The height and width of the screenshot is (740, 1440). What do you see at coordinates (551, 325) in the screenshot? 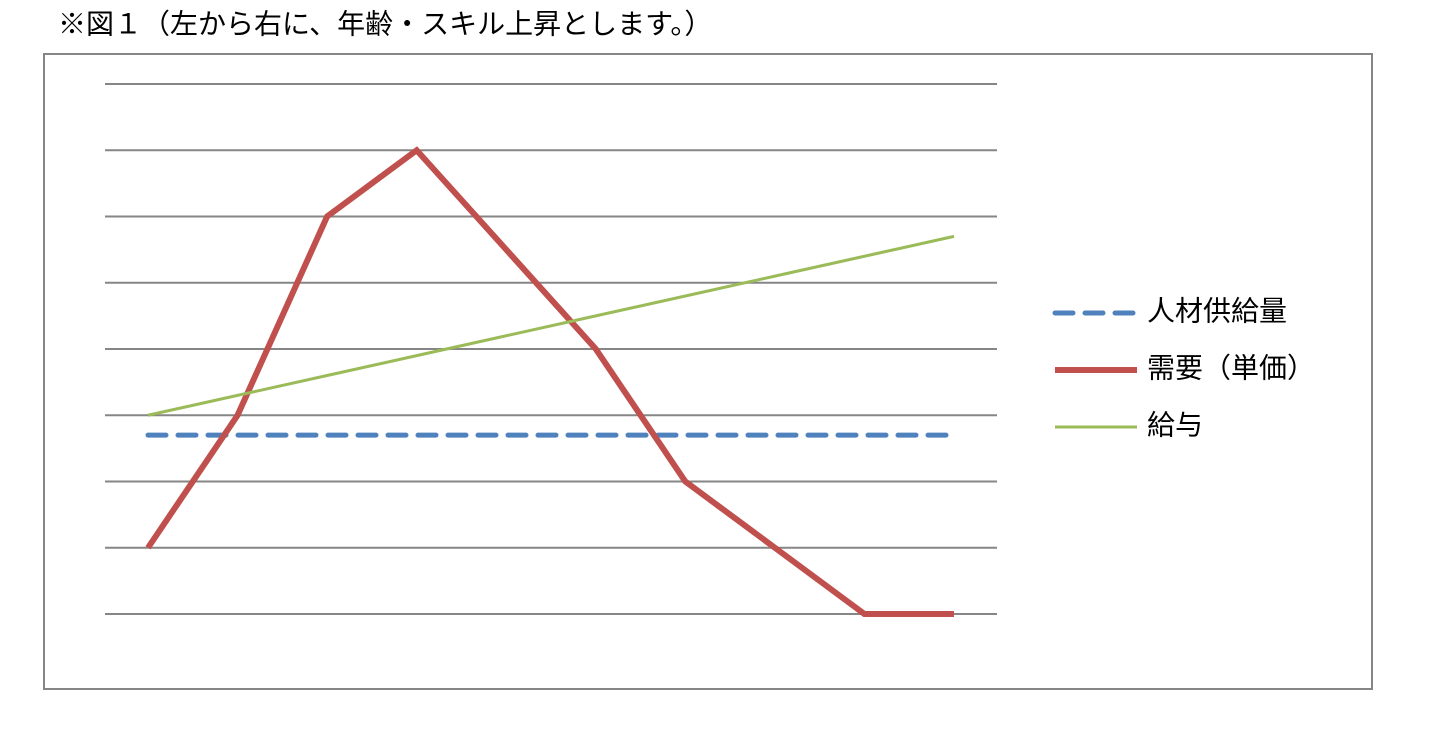
I see `series-line` at bounding box center [551, 325].